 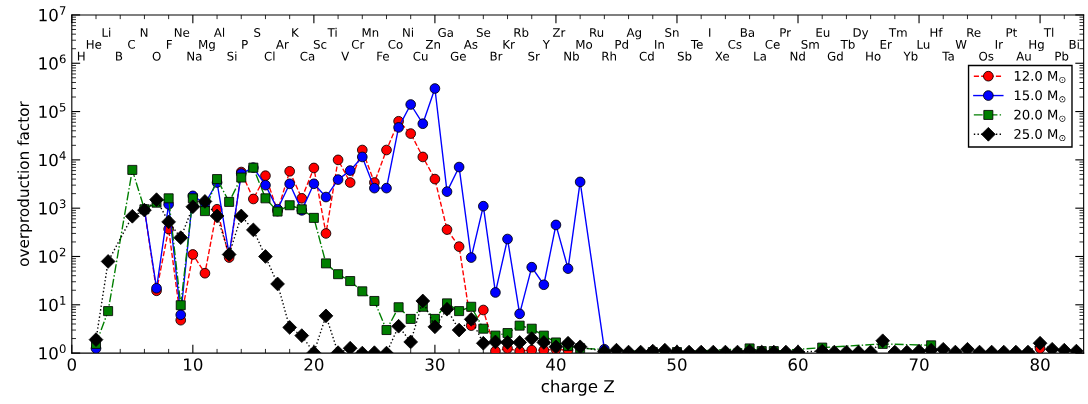 What do you see at coordinates (219, 32) in the screenshot?
I see `annotation: Al` at bounding box center [219, 32].